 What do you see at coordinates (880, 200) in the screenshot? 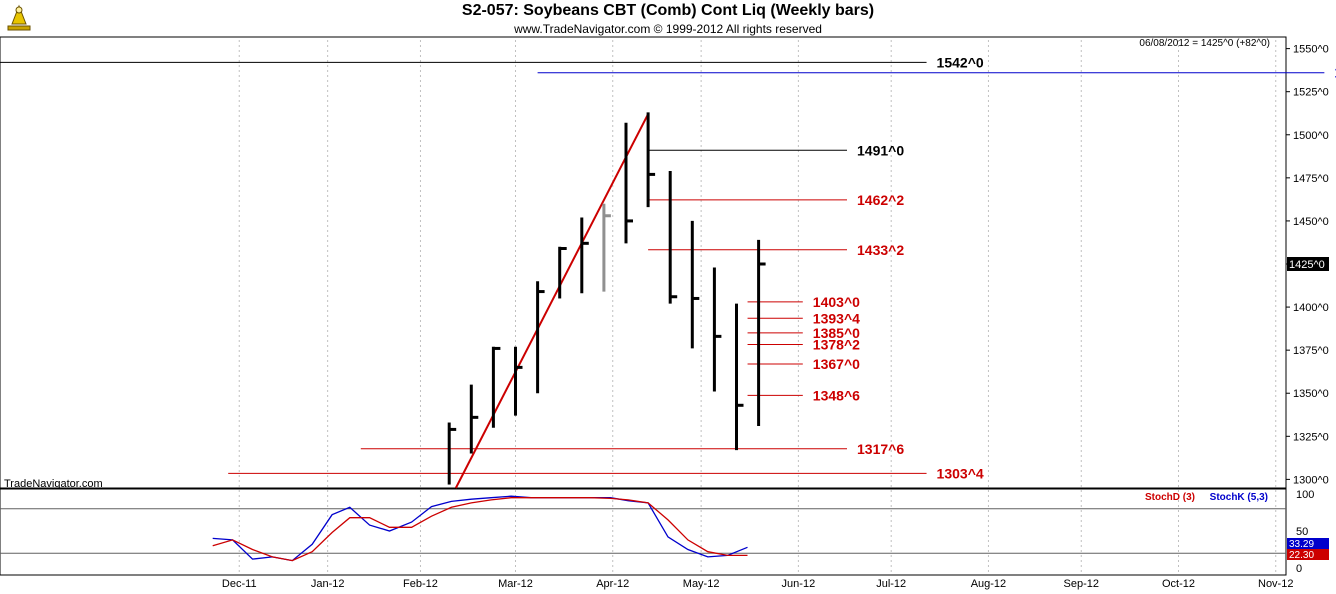
I see `level-label: 1462^2` at bounding box center [880, 200].